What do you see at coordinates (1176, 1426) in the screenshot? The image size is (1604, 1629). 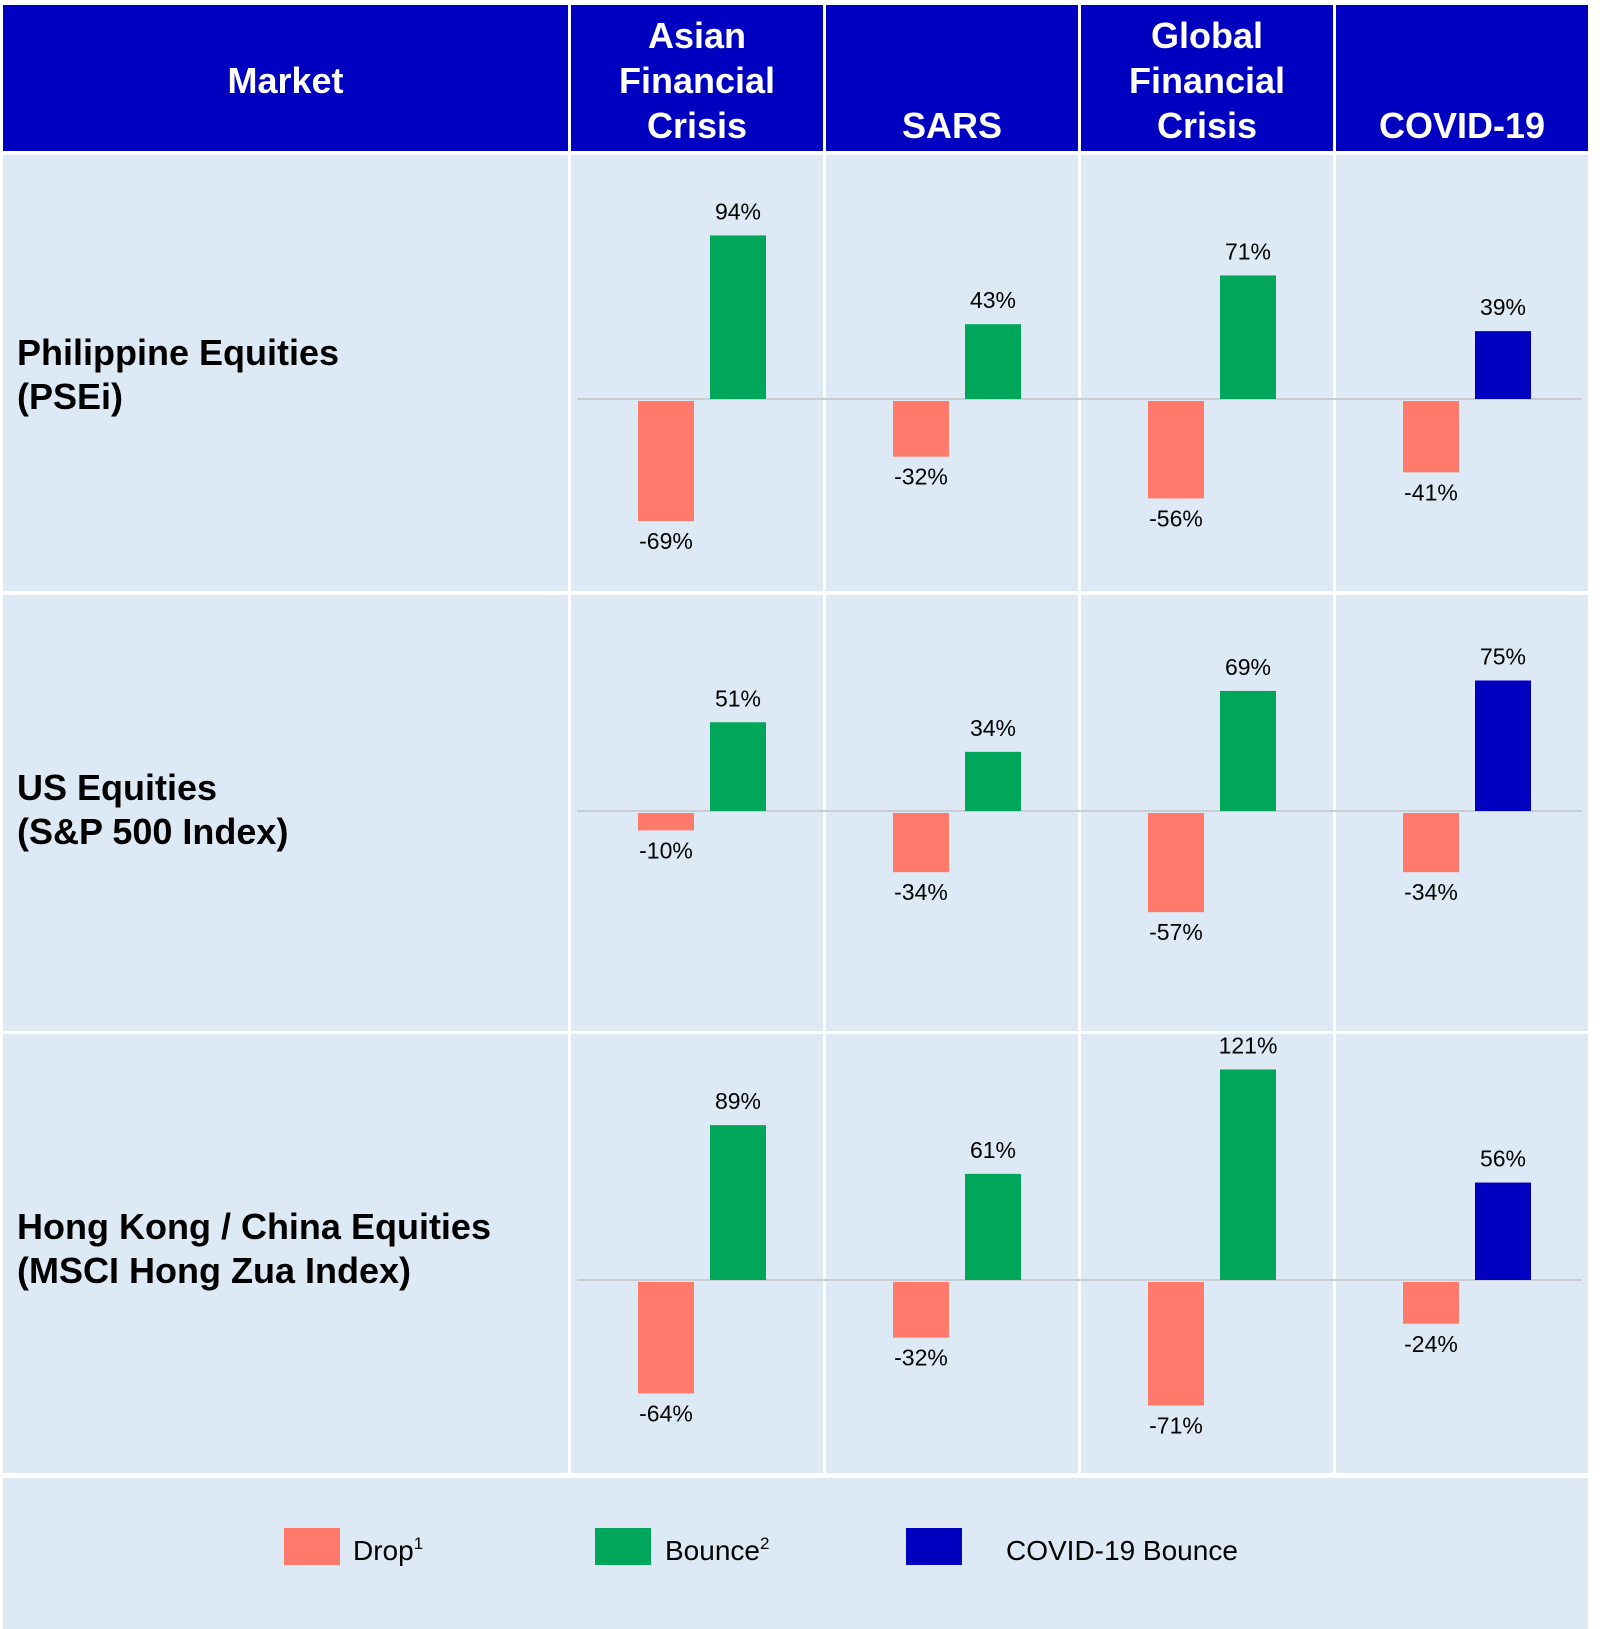 I see `drop-value-label: -71%` at bounding box center [1176, 1426].